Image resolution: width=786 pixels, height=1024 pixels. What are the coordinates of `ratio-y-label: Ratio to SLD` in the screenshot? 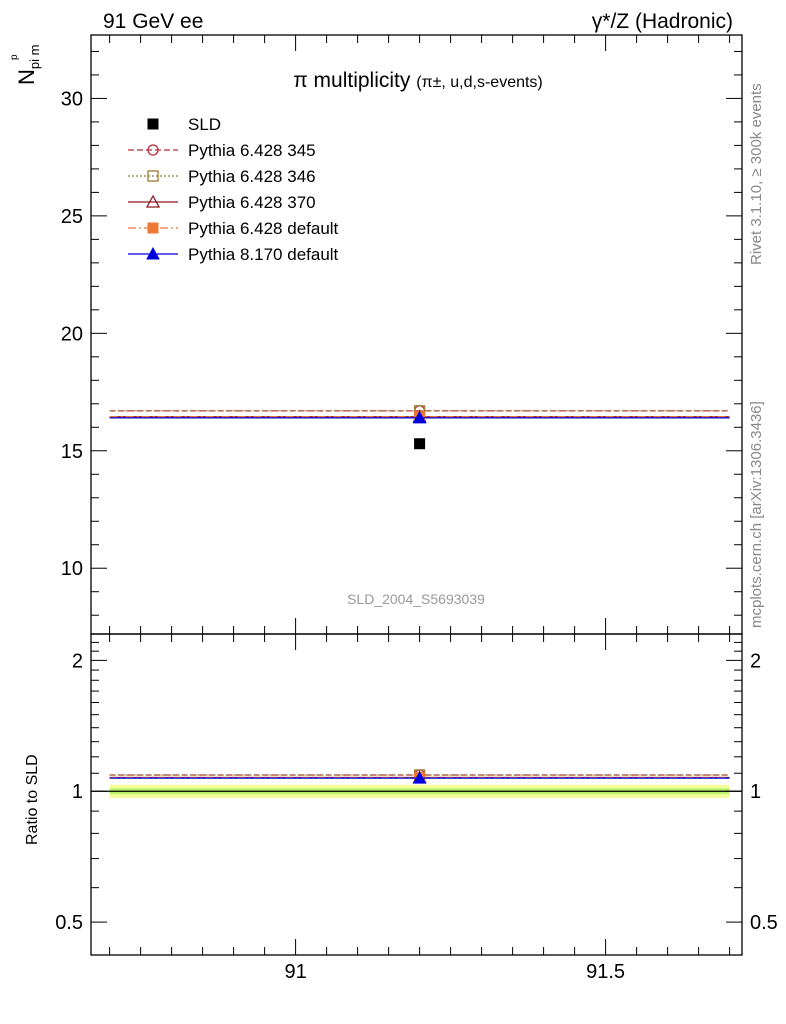 It's located at (32, 799).